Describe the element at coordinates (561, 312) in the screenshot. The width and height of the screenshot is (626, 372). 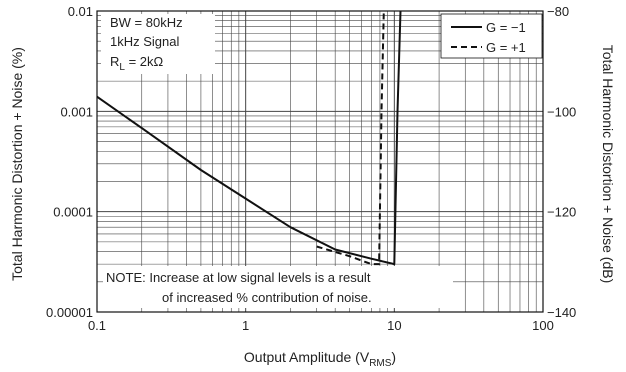
I see `y-right-tick-label: −140` at that location.